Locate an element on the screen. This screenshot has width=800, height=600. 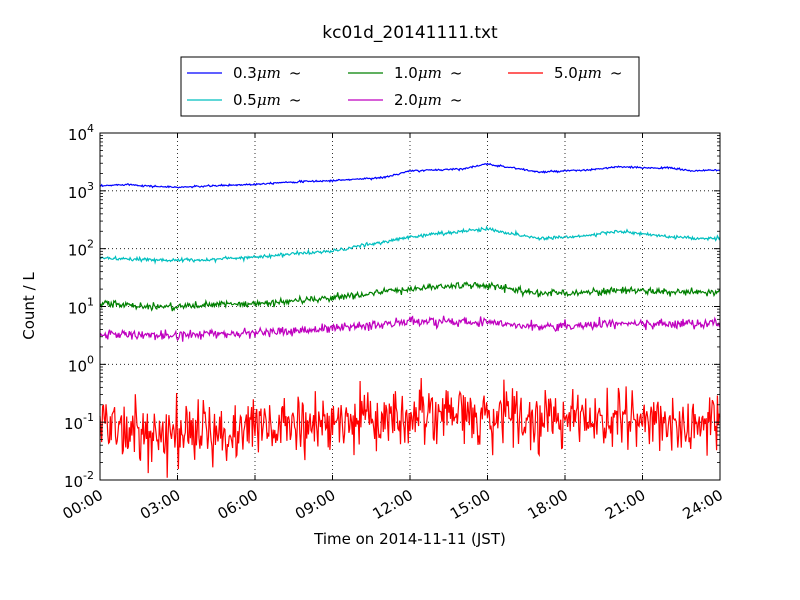
series-line-2-0um is located at coordinates (410, 328).